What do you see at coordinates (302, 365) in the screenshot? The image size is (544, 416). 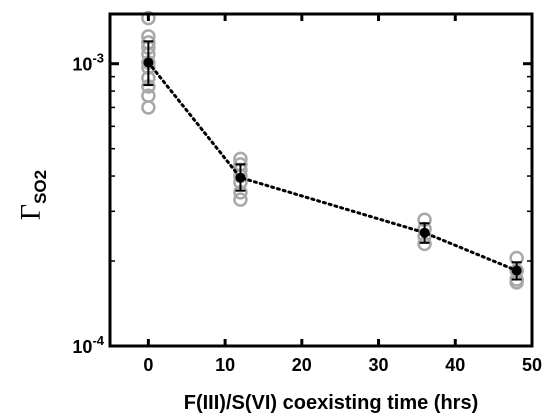 I see `x-tick-label: 20` at bounding box center [302, 365].